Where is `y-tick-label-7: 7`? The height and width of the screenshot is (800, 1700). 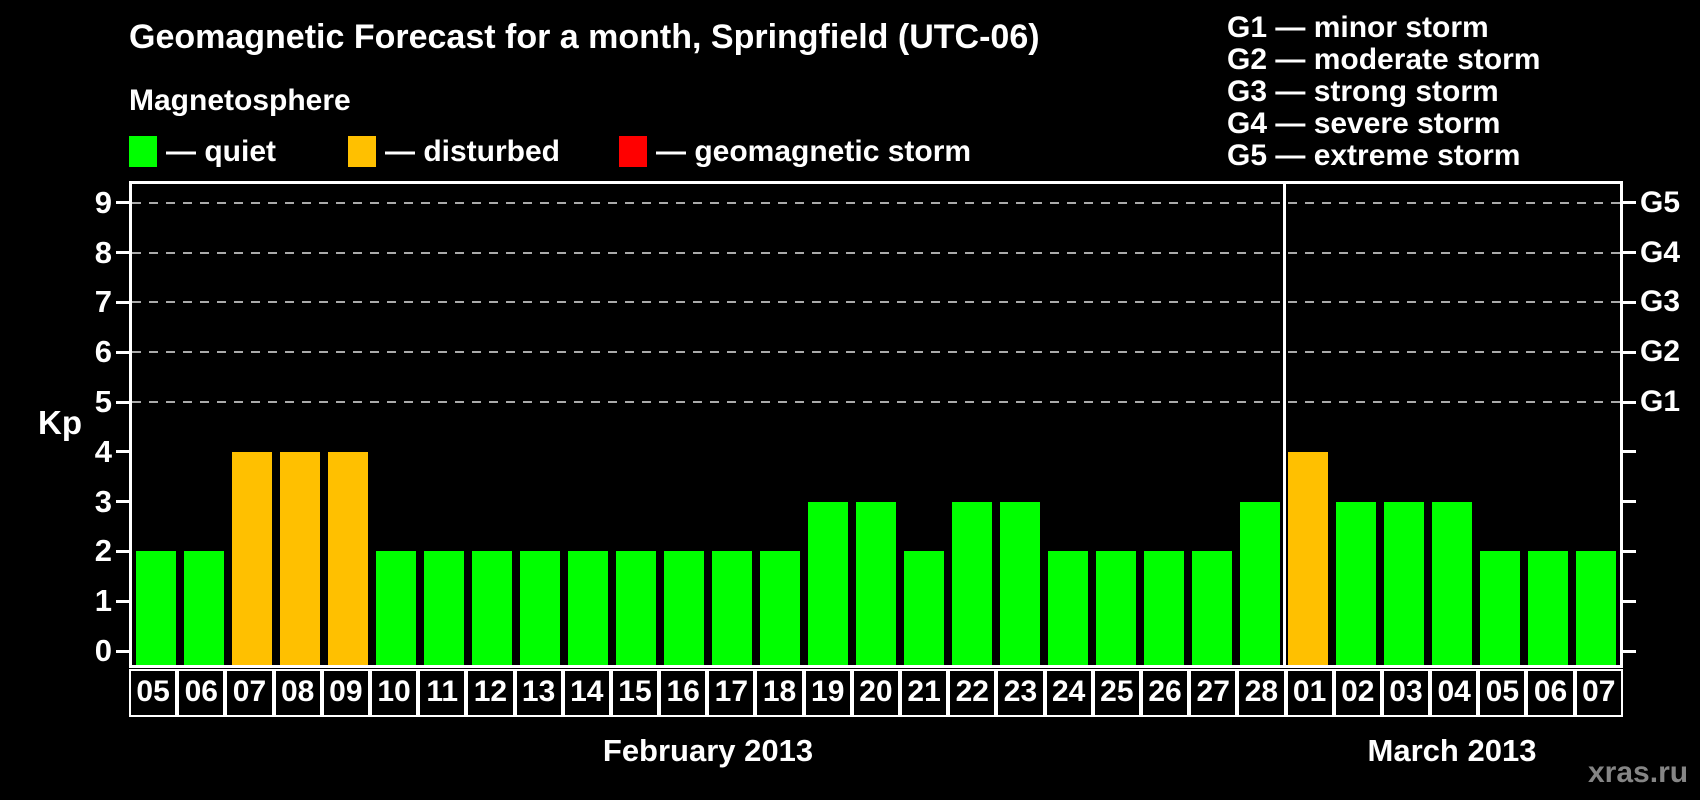
y-tick-label-7: 7 is located at coordinates (103, 302).